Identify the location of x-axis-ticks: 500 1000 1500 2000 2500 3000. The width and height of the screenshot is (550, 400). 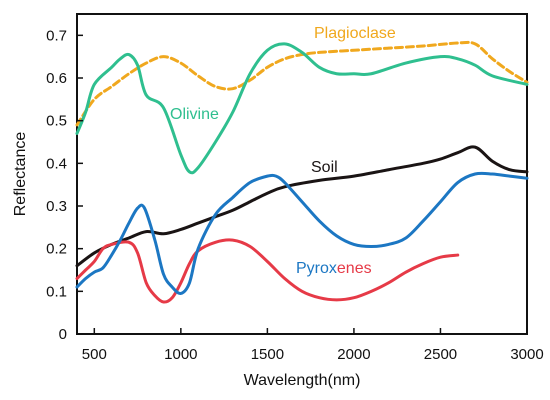
(313, 345).